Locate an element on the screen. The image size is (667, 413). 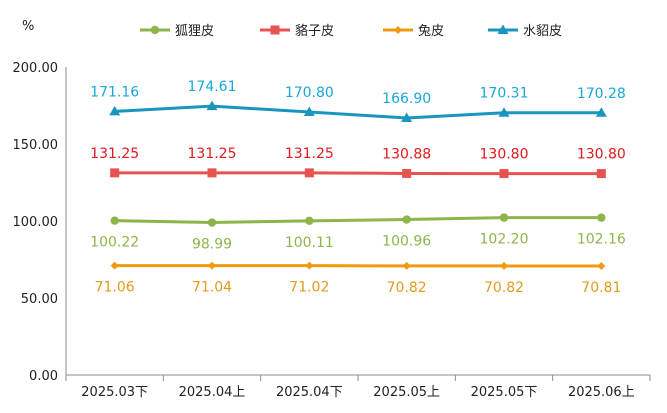
series-square is located at coordinates (358, 173).